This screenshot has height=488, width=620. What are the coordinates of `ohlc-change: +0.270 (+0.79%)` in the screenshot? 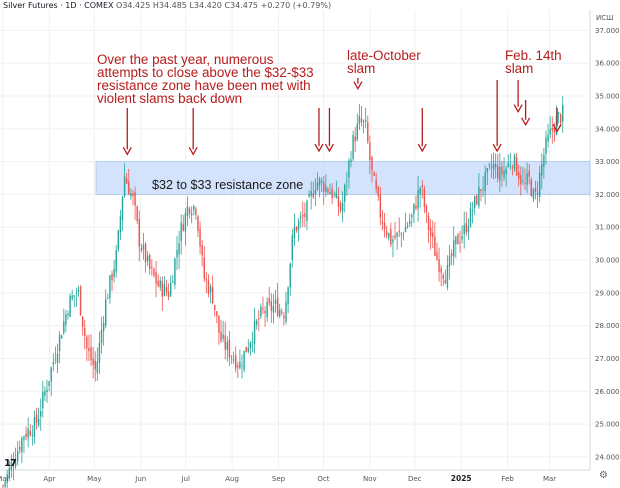 It's located at (296, 5).